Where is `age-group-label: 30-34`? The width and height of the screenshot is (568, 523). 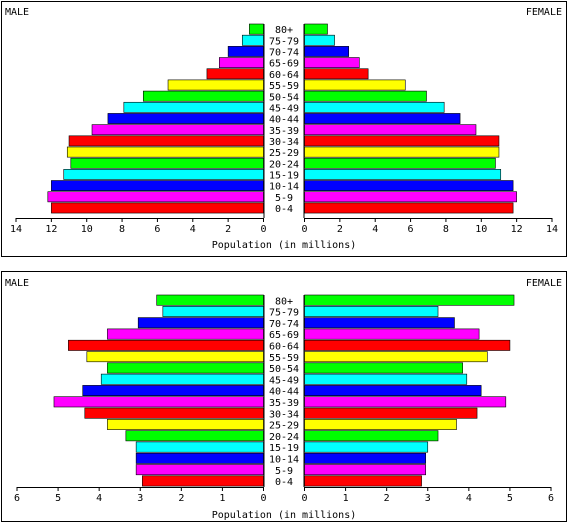 age-group-label: 30-34 is located at coordinates (284, 142).